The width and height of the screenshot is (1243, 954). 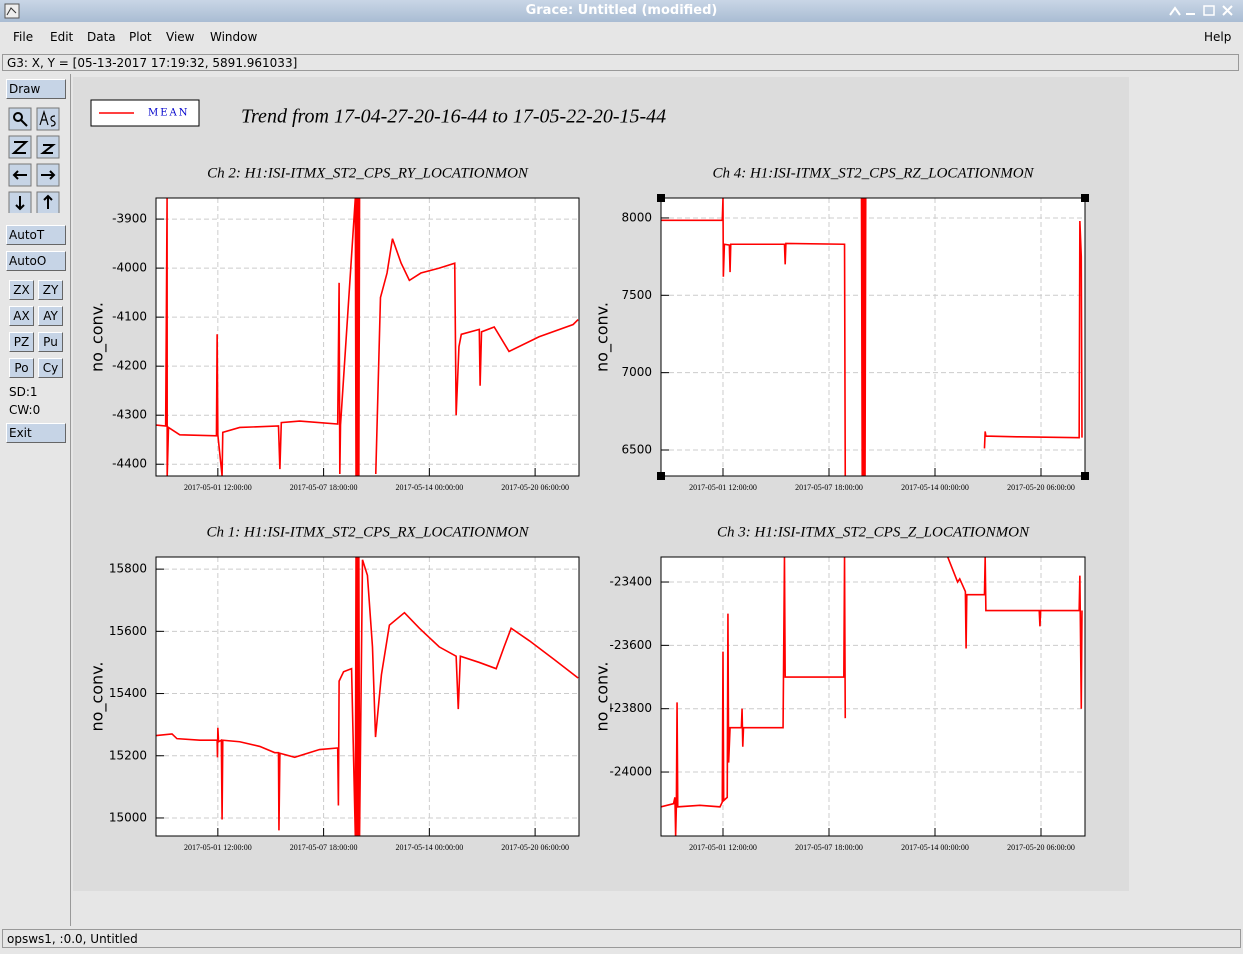 I want to click on y-tick-label: -24000, so click(x=630, y=772).